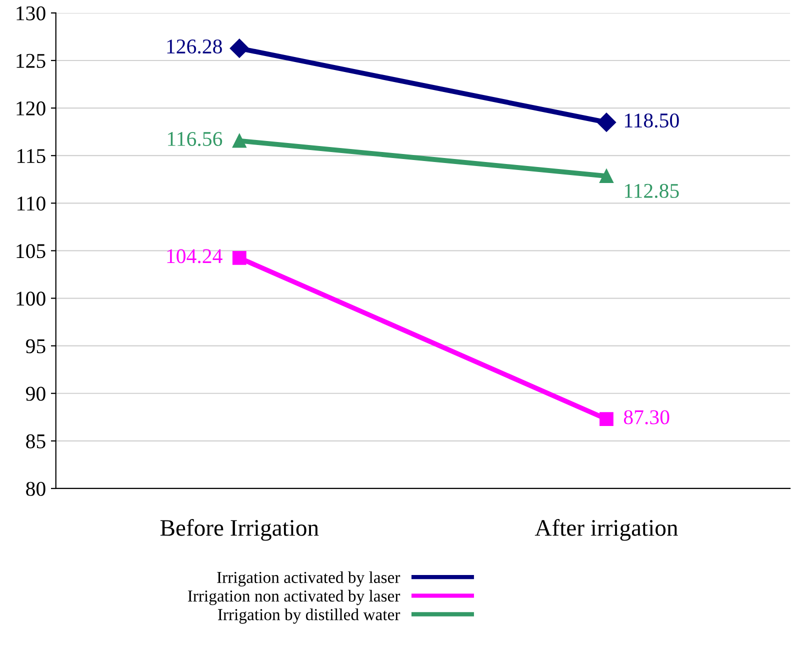 The image size is (798, 647). I want to click on data-label: 104.24, so click(194, 256).